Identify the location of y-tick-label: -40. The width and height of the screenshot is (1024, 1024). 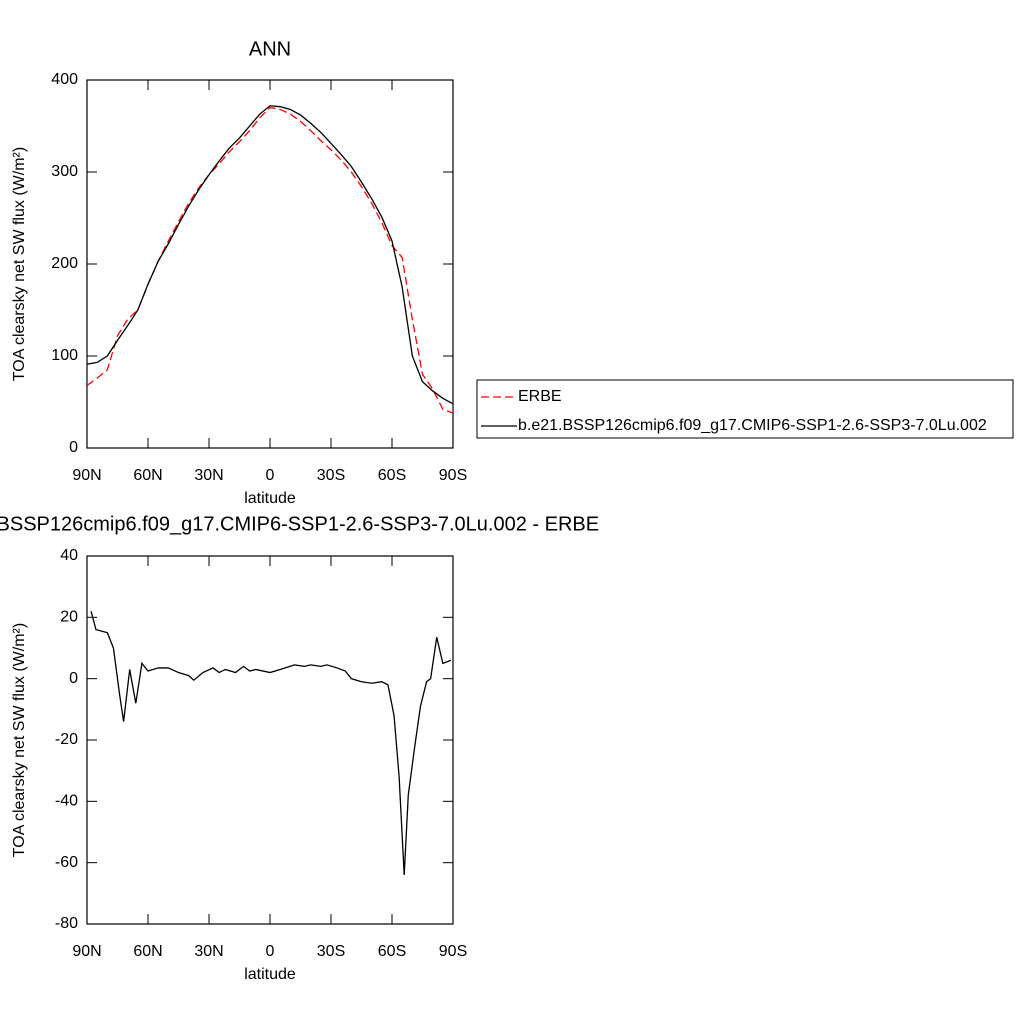
(66, 801).